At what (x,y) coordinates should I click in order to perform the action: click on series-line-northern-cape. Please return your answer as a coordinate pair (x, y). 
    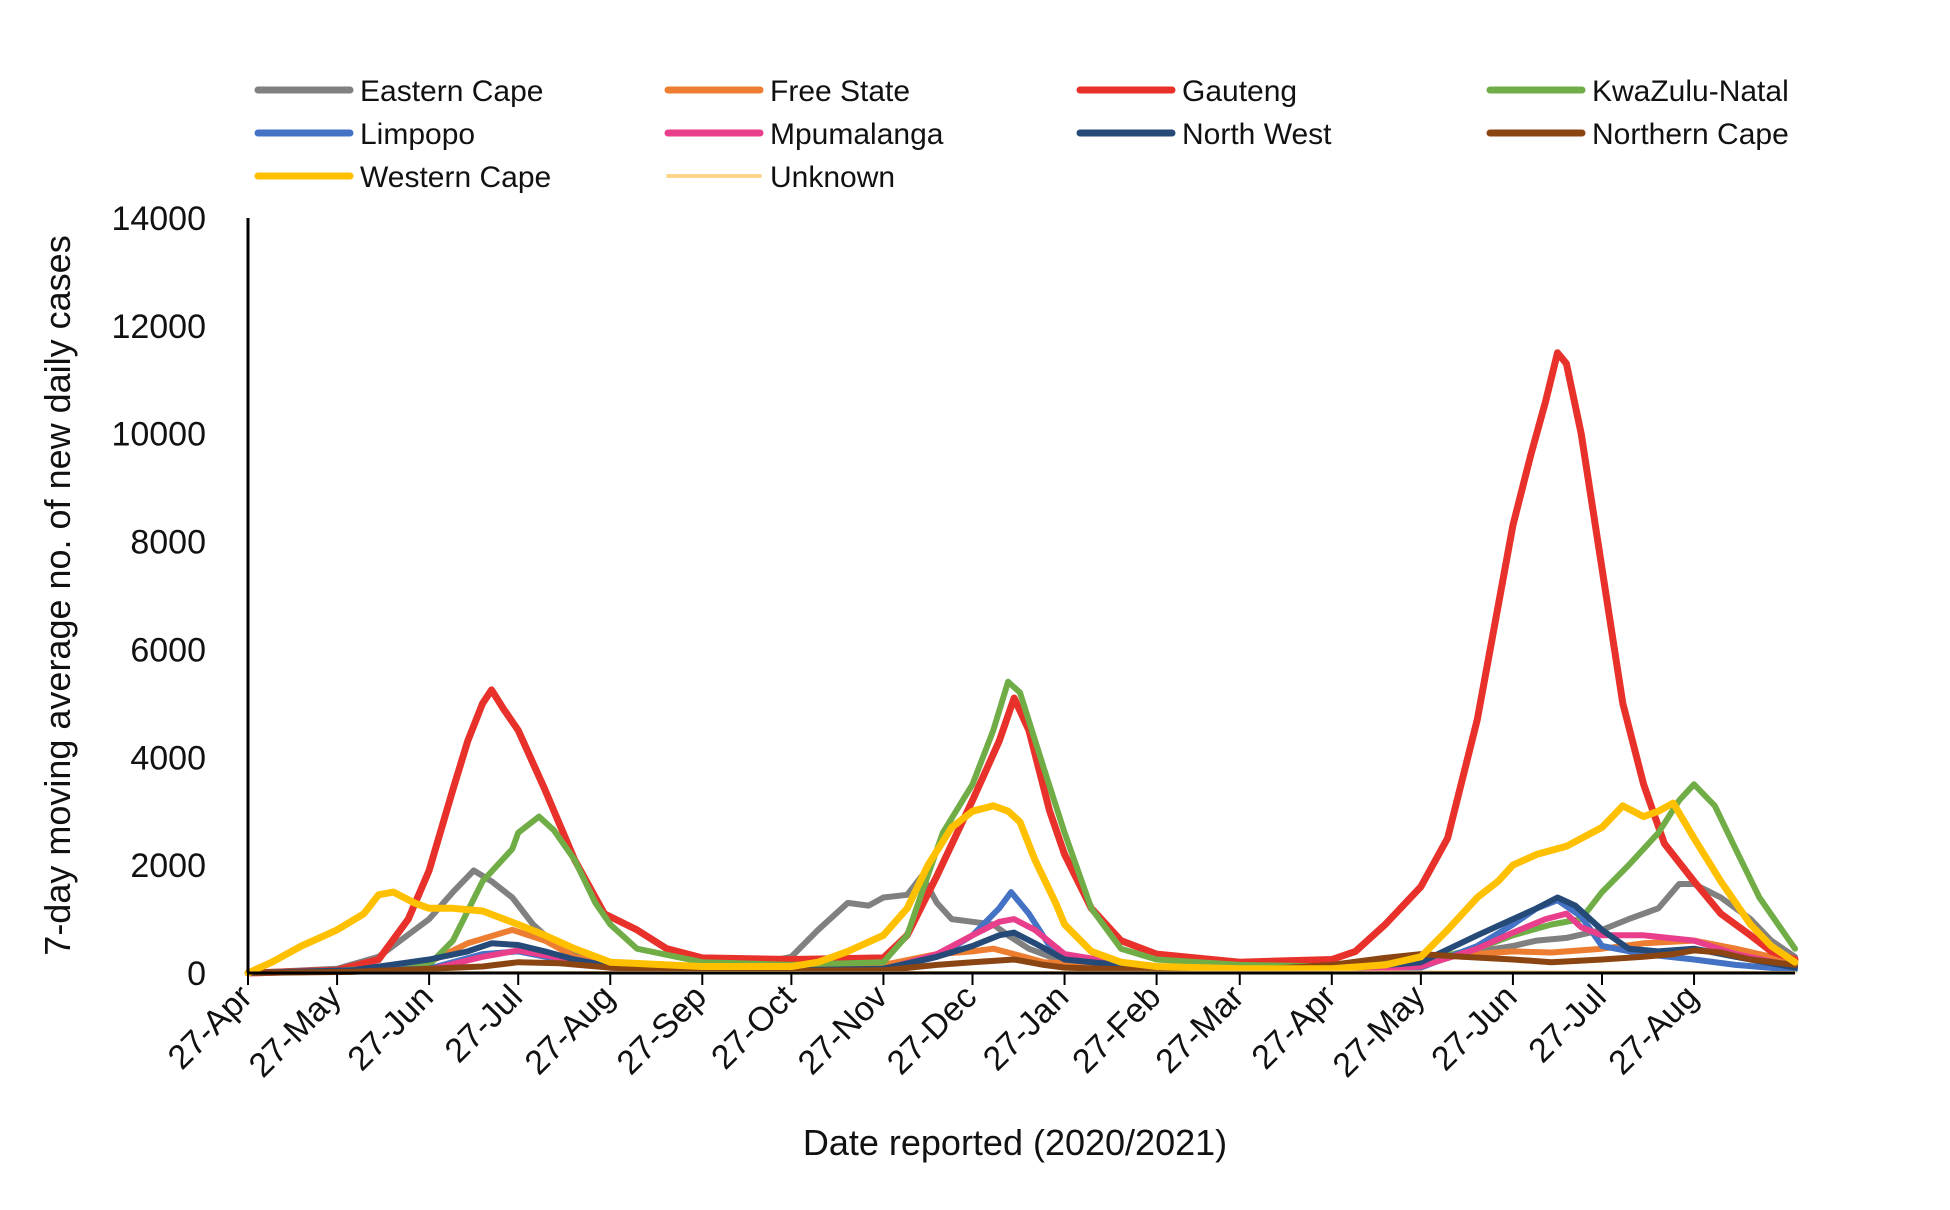
    Looking at the image, I should click on (1021, 961).